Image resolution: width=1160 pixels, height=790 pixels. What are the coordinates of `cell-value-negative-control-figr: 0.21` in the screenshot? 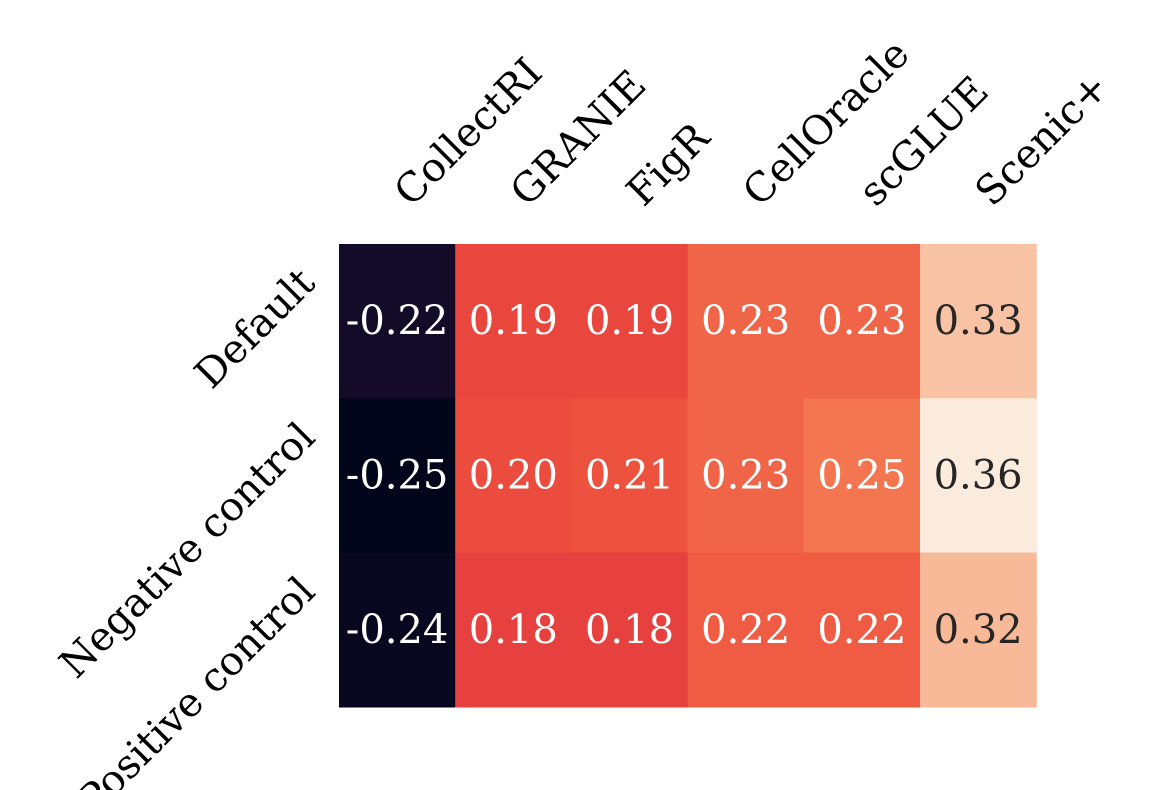 It's located at (629, 475).